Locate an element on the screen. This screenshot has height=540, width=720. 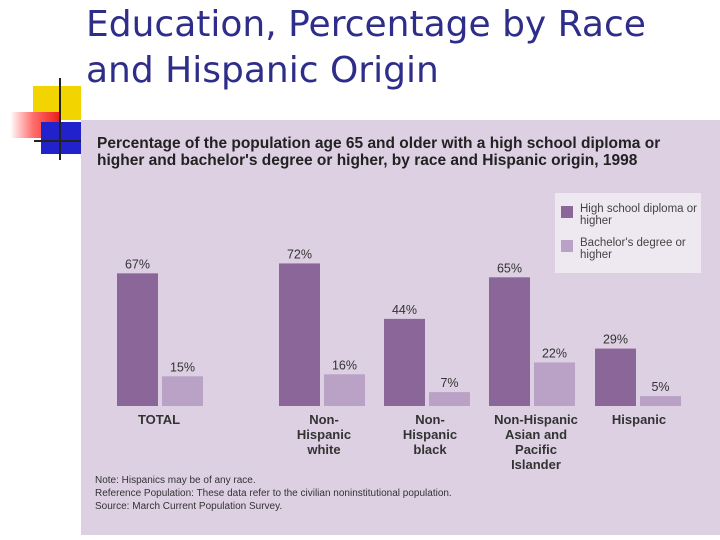
category-label-4-line-1: Non-Hispanic is located at coordinates (536, 419).